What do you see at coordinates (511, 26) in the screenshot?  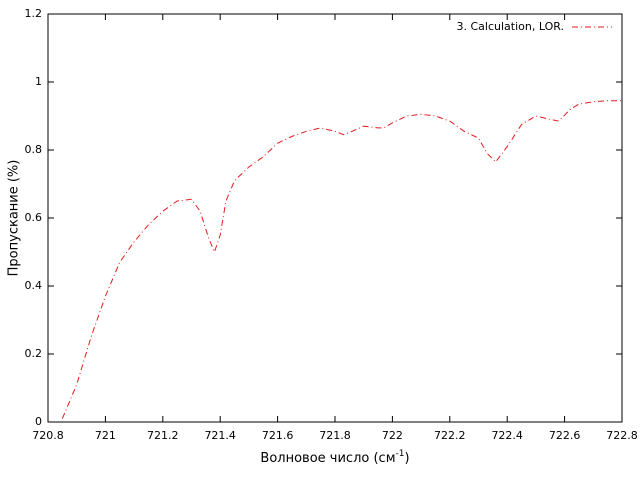 I see `legend-label: 3. Calculation, LOR.` at bounding box center [511, 26].